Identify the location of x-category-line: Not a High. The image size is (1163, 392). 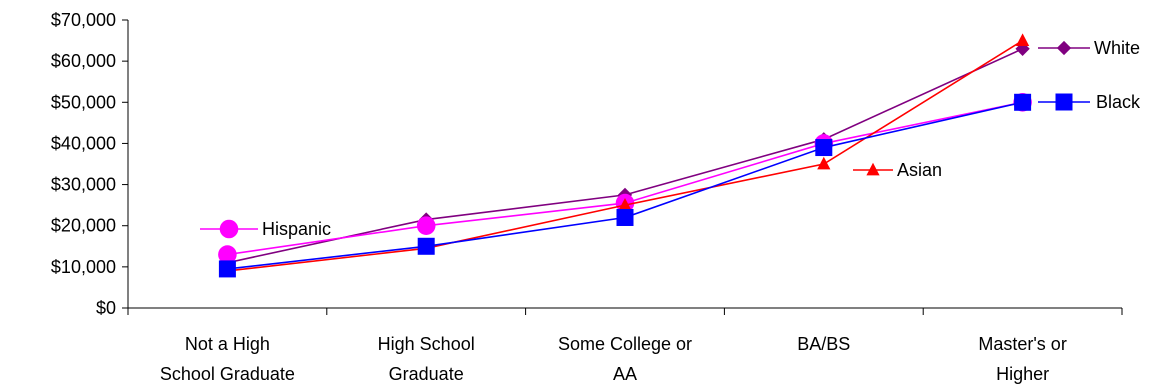
(227, 344).